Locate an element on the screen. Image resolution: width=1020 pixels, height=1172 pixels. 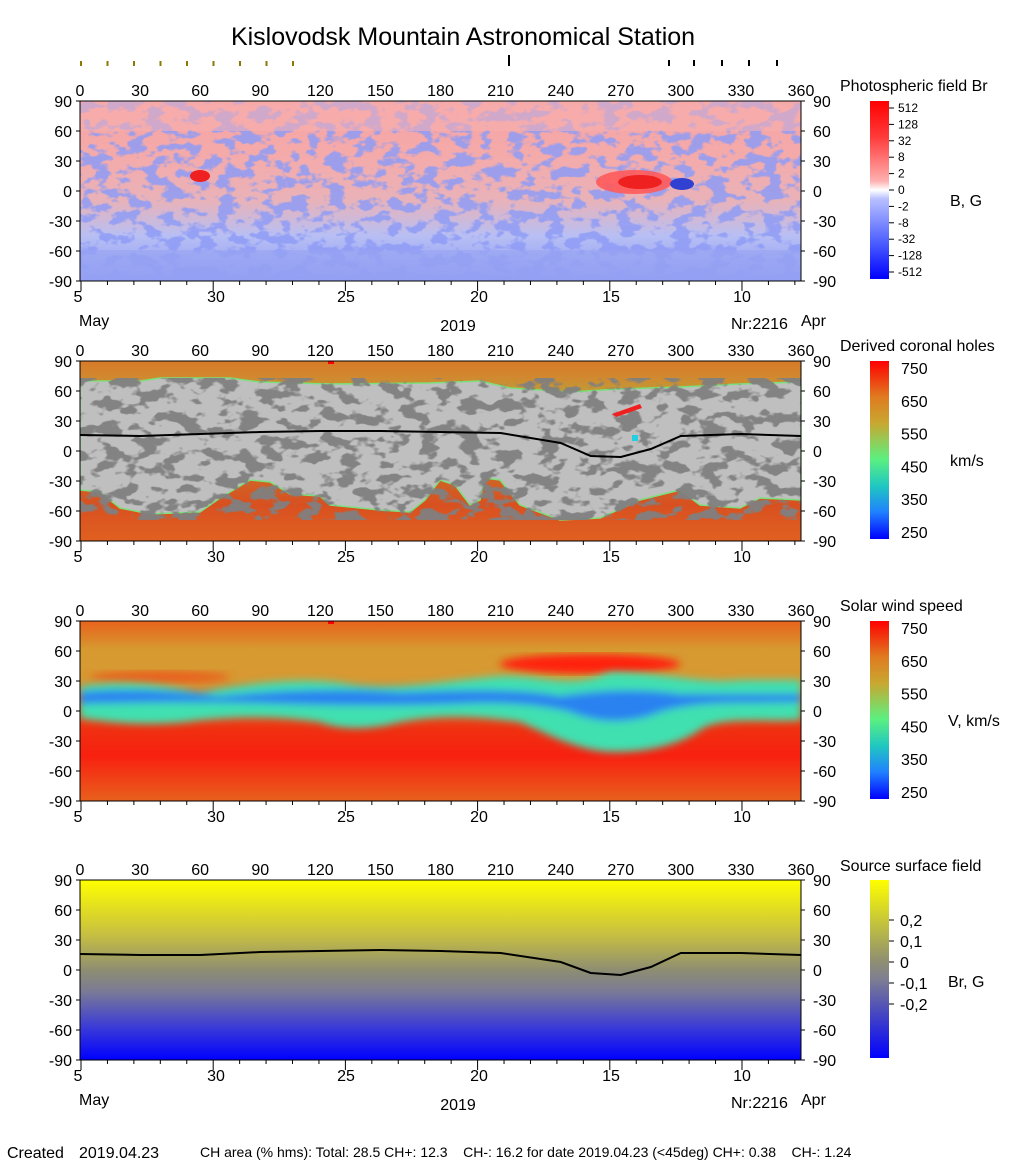
colorbar-tick-label: -32 is located at coordinates (907, 239).